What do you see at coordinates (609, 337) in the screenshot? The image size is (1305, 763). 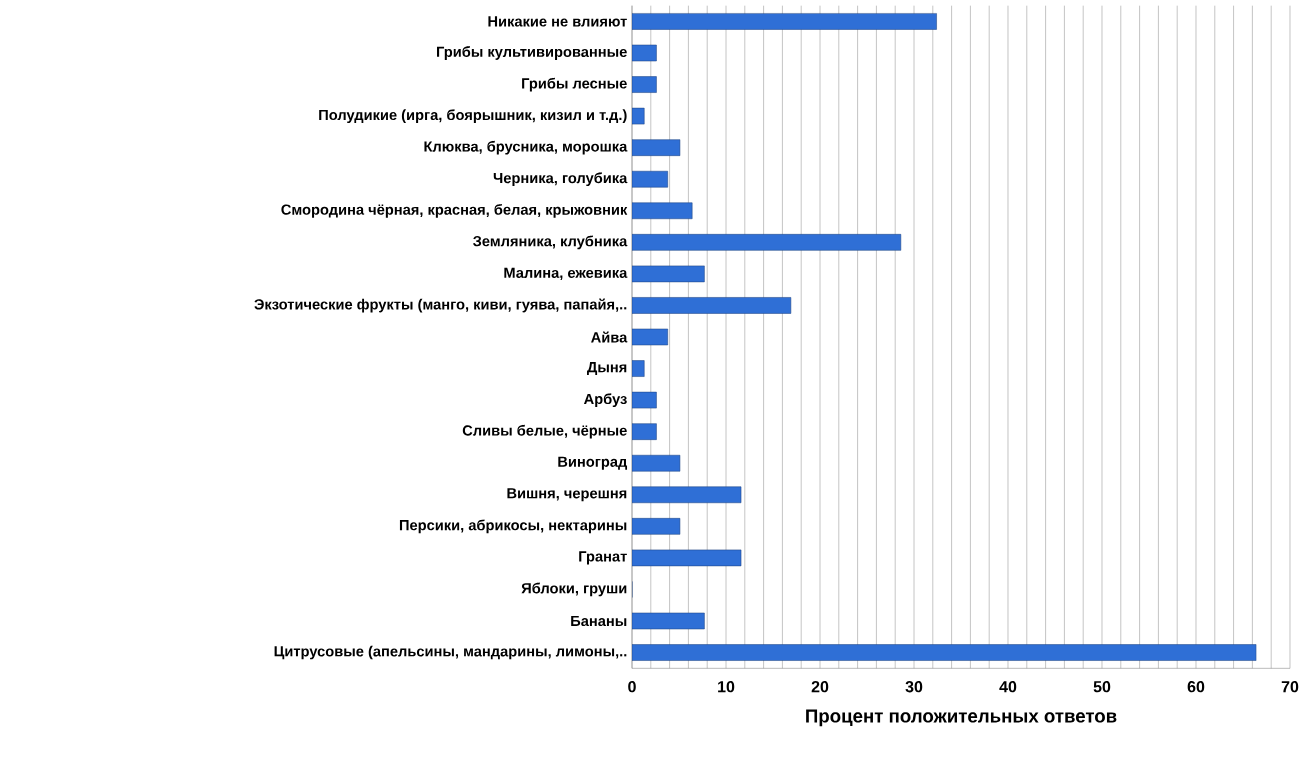 I see `y-tick-label: Айва` at bounding box center [609, 337].